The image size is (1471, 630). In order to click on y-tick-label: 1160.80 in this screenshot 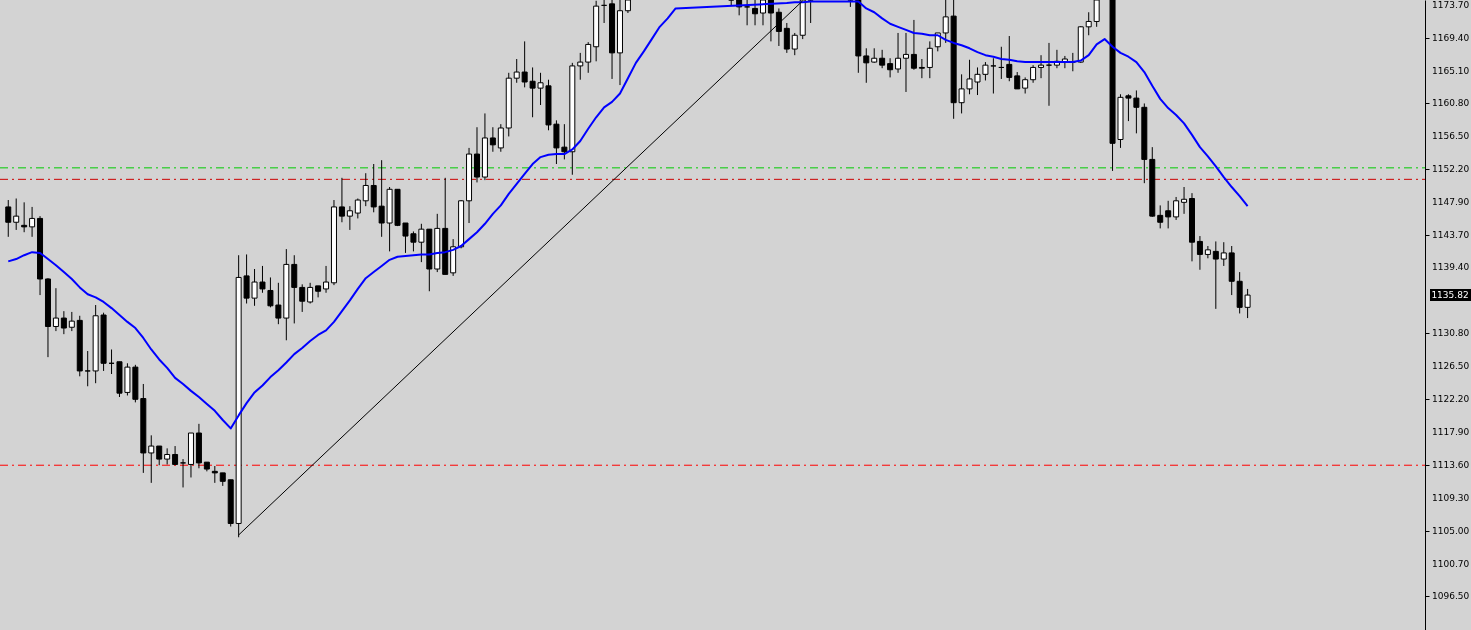, I will do `click(1451, 103)`.